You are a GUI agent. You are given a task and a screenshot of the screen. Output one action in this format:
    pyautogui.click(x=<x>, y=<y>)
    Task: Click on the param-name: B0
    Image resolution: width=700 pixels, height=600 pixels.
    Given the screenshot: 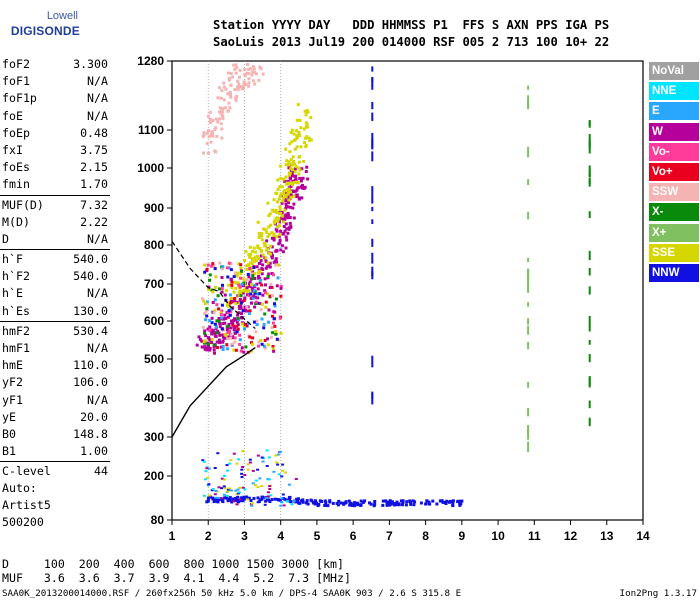 What is the action you would take?
    pyautogui.click(x=9, y=433)
    